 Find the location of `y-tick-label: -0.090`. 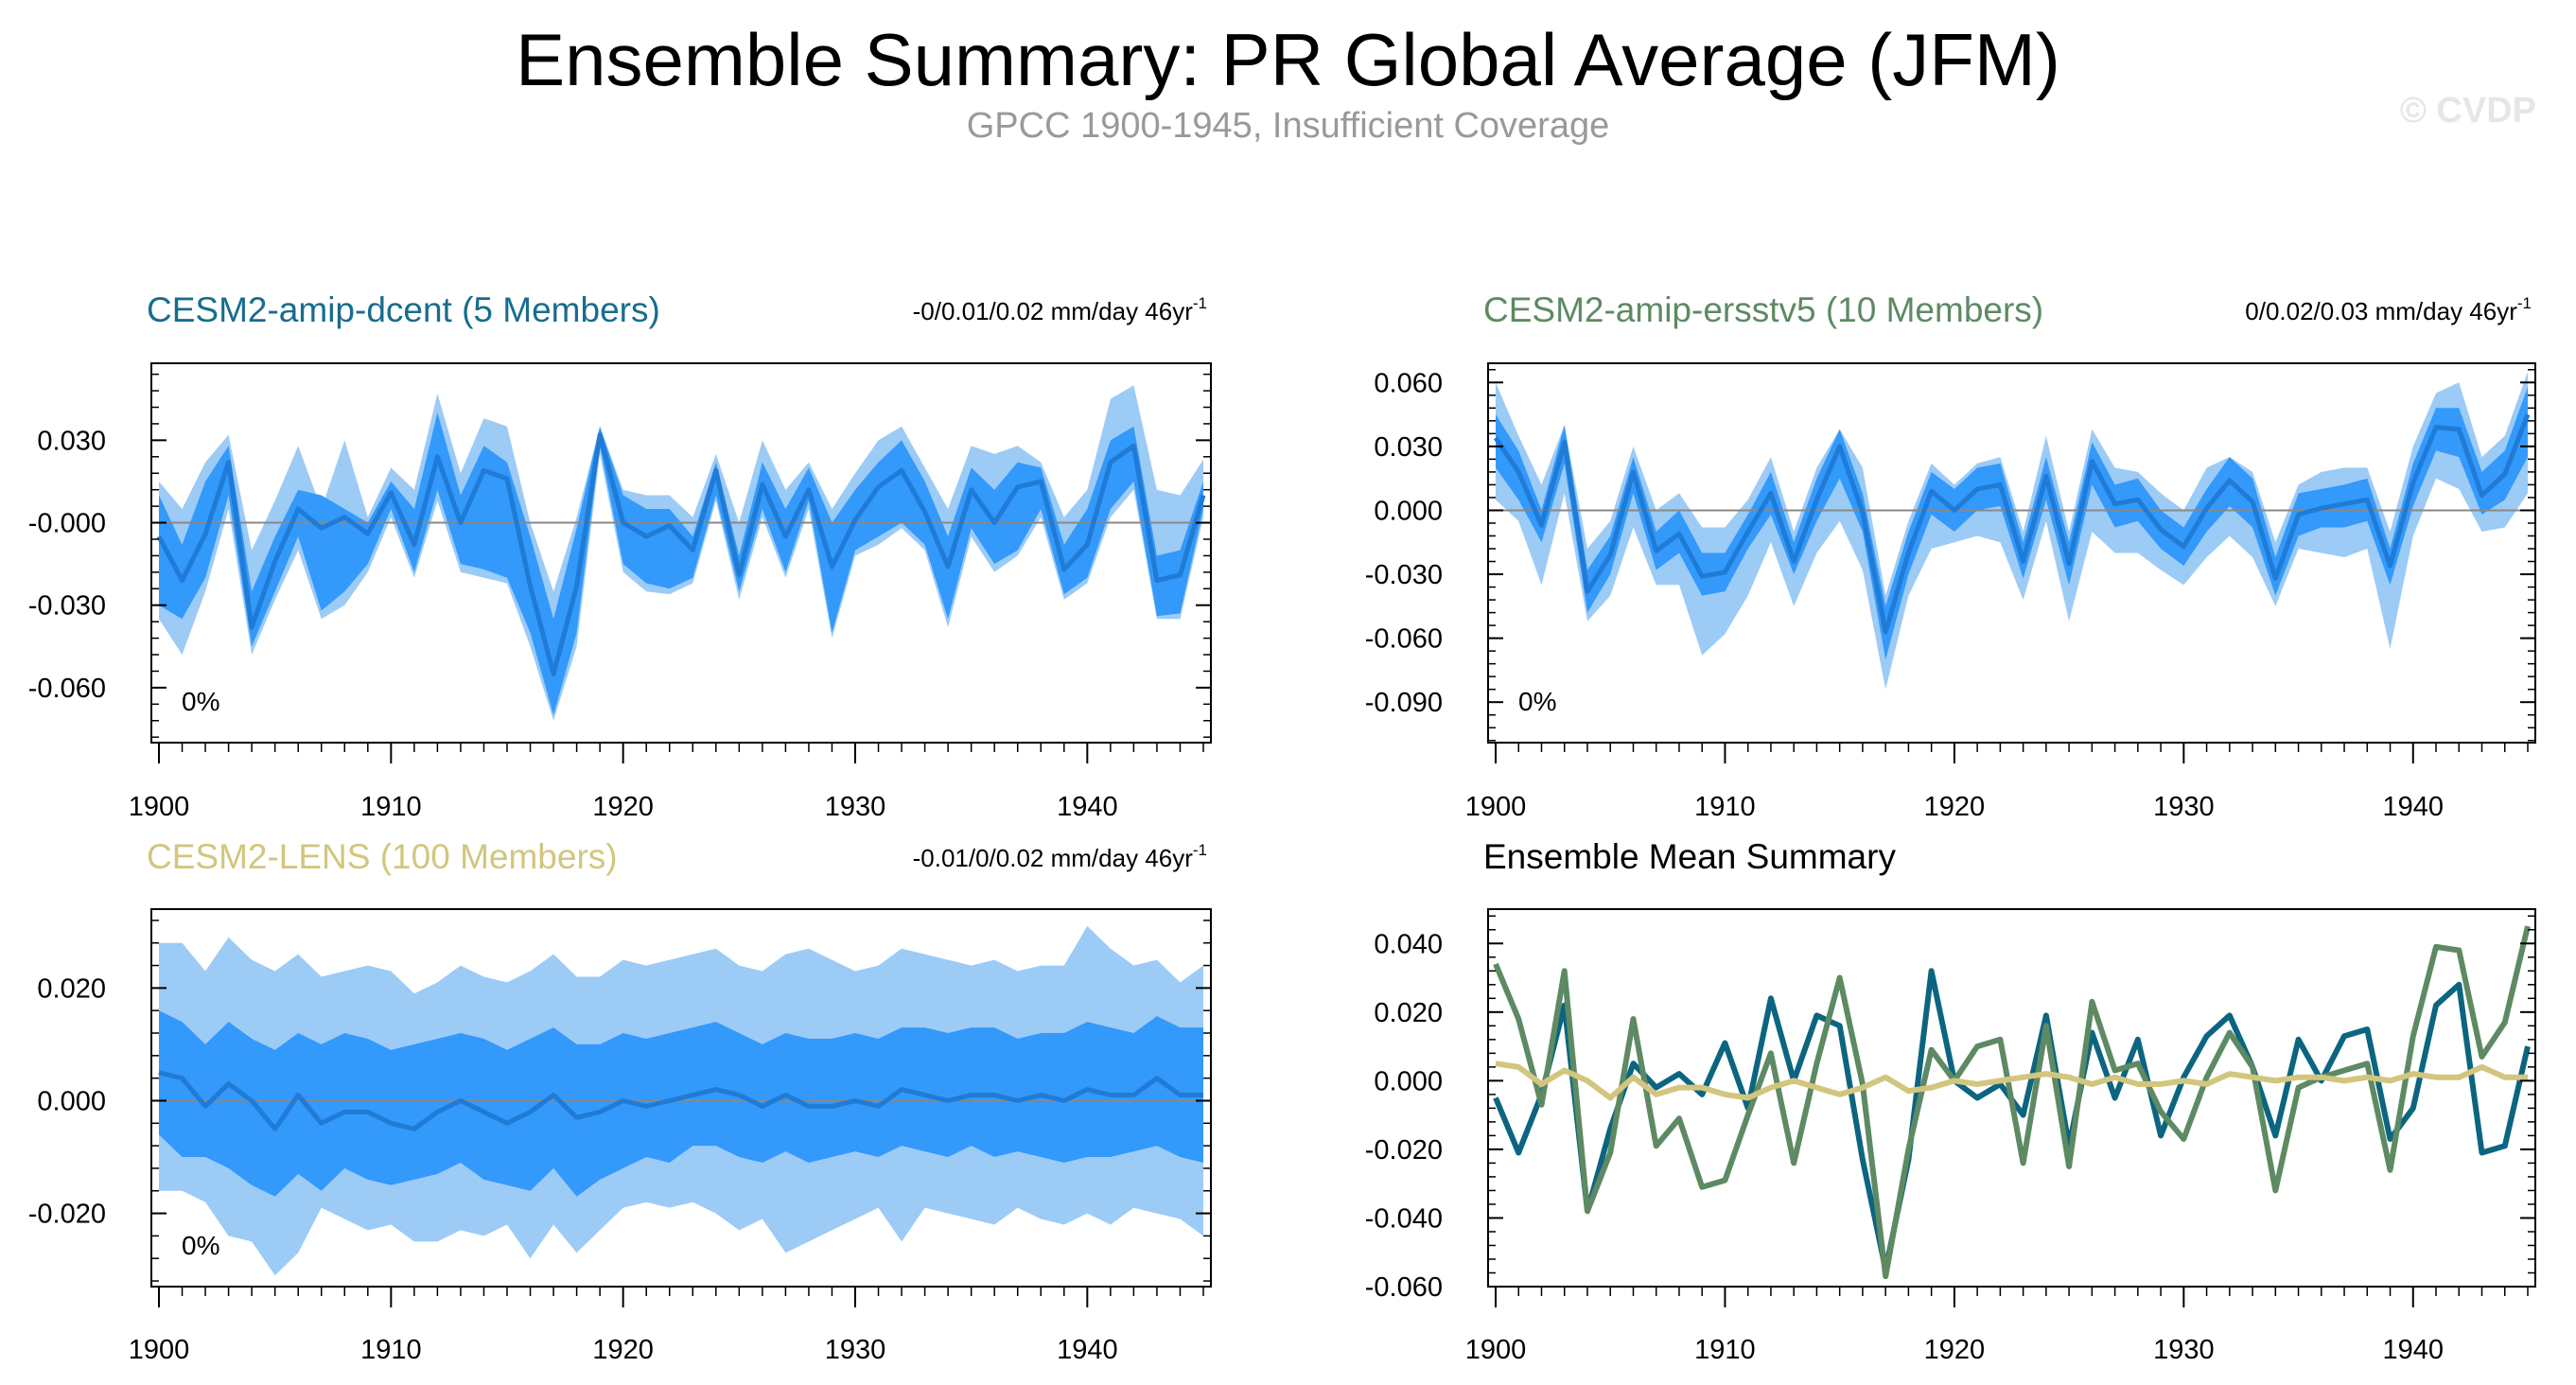

y-tick-label: -0.090 is located at coordinates (1404, 703).